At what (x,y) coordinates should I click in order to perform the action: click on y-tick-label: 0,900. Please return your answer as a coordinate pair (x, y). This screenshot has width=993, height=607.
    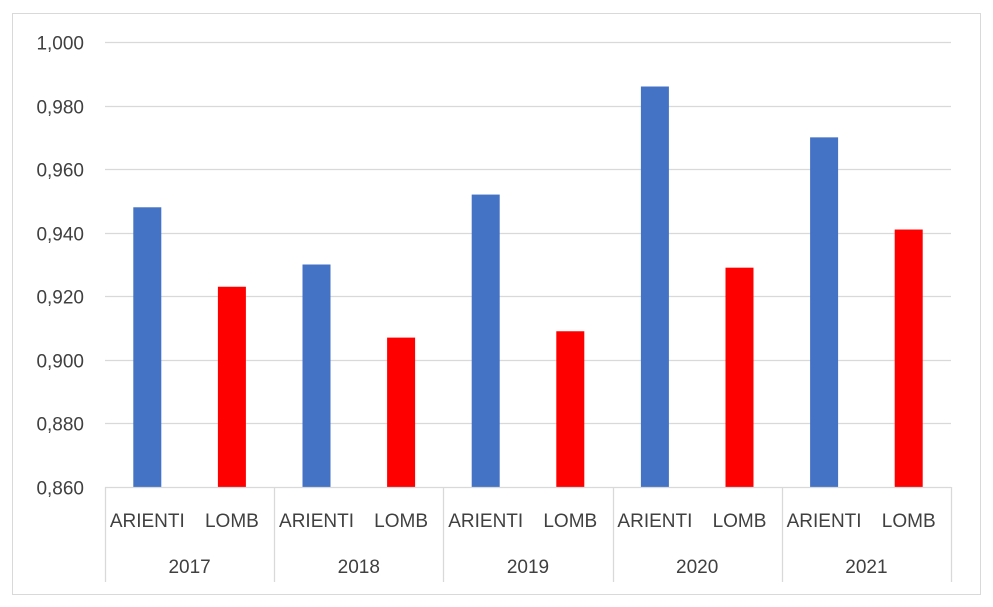
    Looking at the image, I should click on (60, 362).